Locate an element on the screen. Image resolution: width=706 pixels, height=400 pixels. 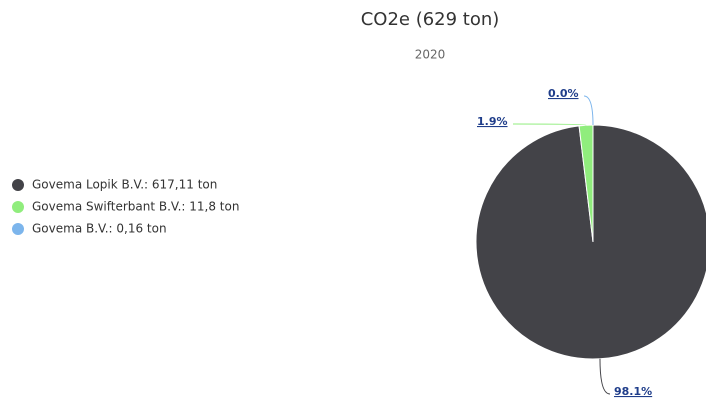
chart-title: CO2e (629 ton) is located at coordinates (430, 19).